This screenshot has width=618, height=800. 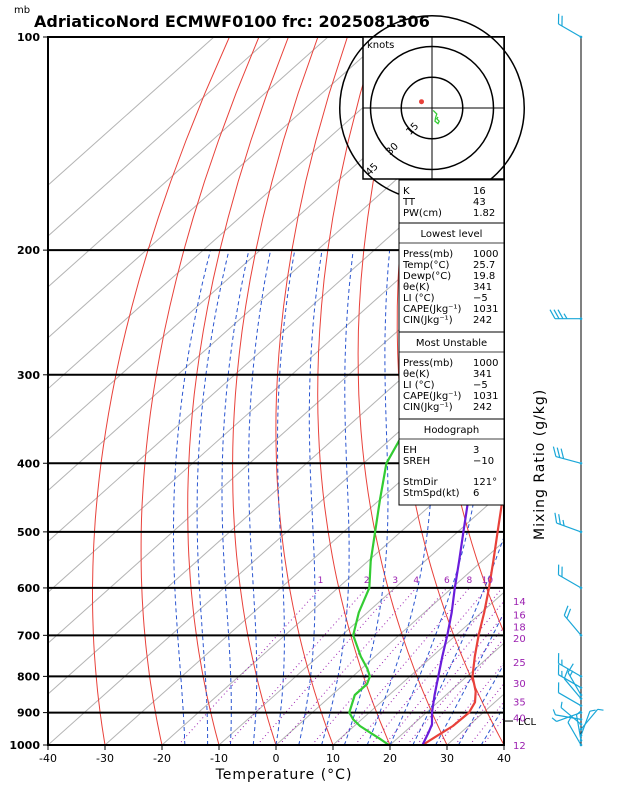 What do you see at coordinates (488, 581) in the screenshot?
I see `mixing-ratio-label: 10` at bounding box center [488, 581].